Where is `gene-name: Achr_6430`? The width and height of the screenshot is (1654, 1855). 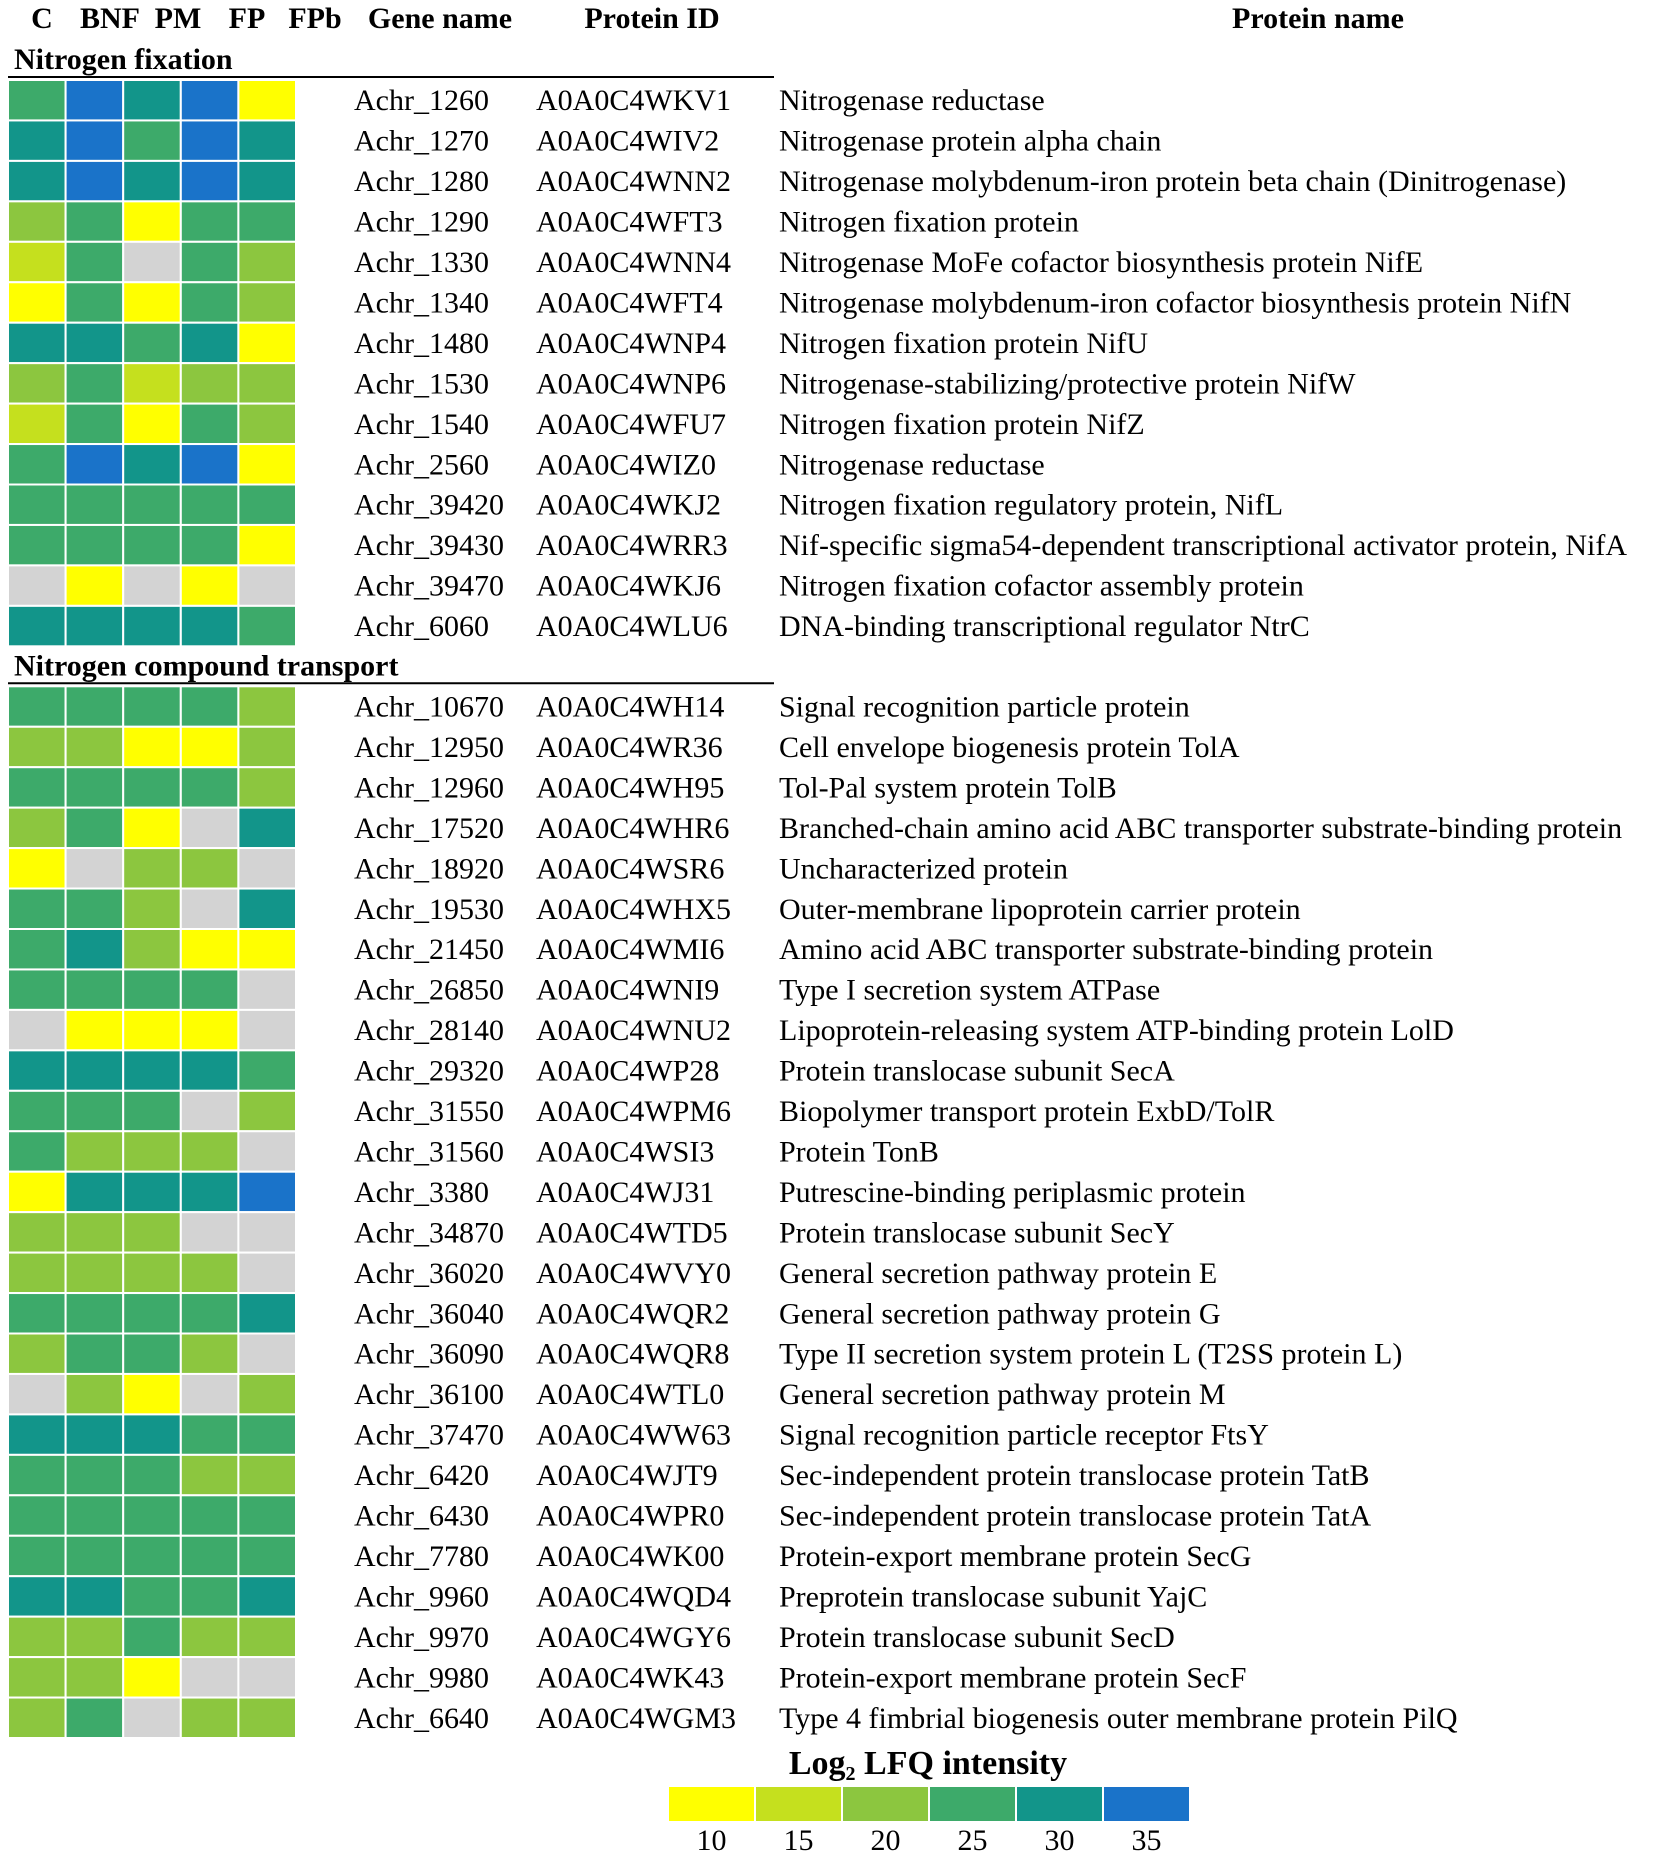 gene-name: Achr_6430 is located at coordinates (421, 1516).